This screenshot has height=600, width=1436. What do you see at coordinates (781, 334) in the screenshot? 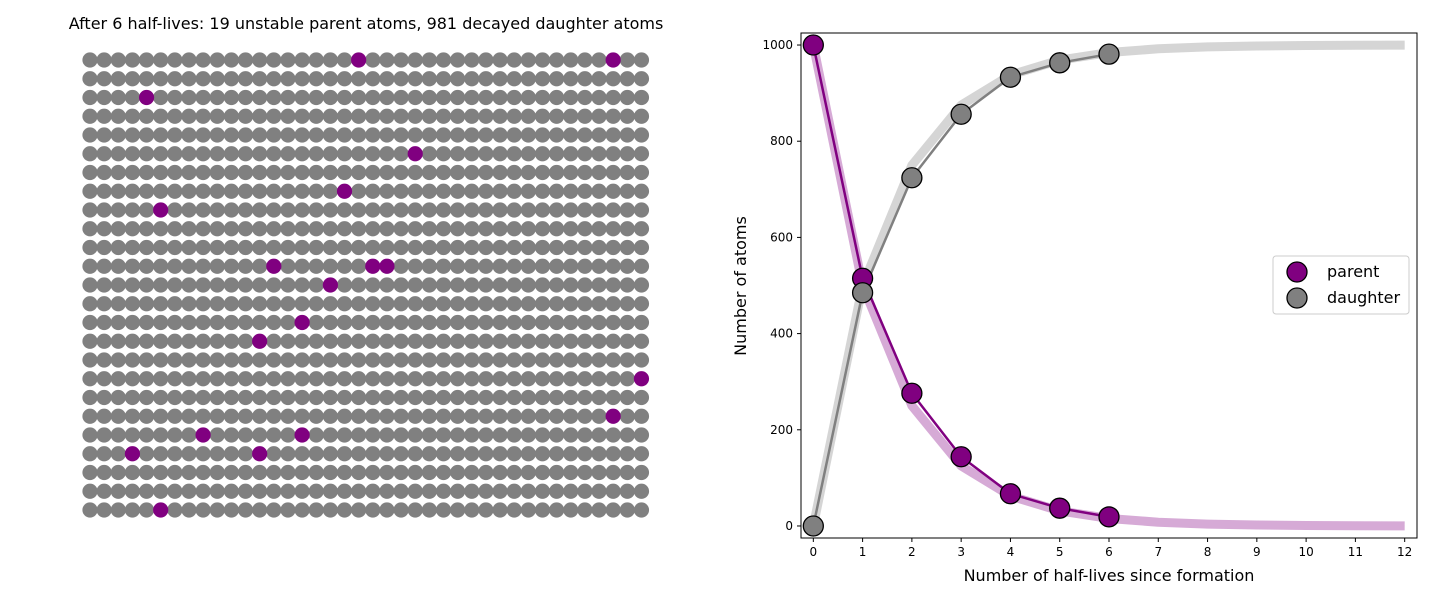
I see `y-tick-label: 400` at bounding box center [781, 334].